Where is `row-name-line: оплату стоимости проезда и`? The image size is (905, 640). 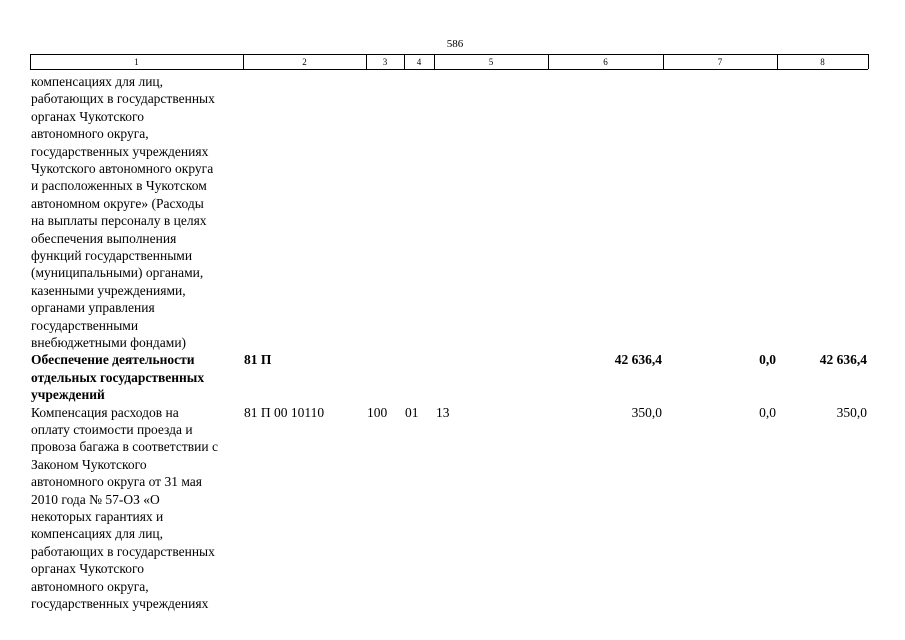
row-name-line: оплату стоимости проезда и is located at coordinates (112, 429).